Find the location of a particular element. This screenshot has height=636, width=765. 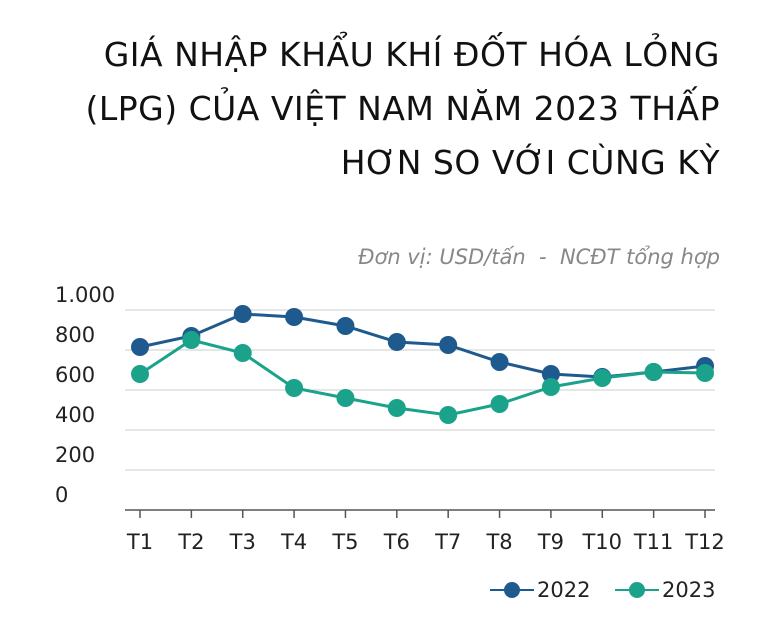

y-tick-label: 1.000 is located at coordinates (85, 295).